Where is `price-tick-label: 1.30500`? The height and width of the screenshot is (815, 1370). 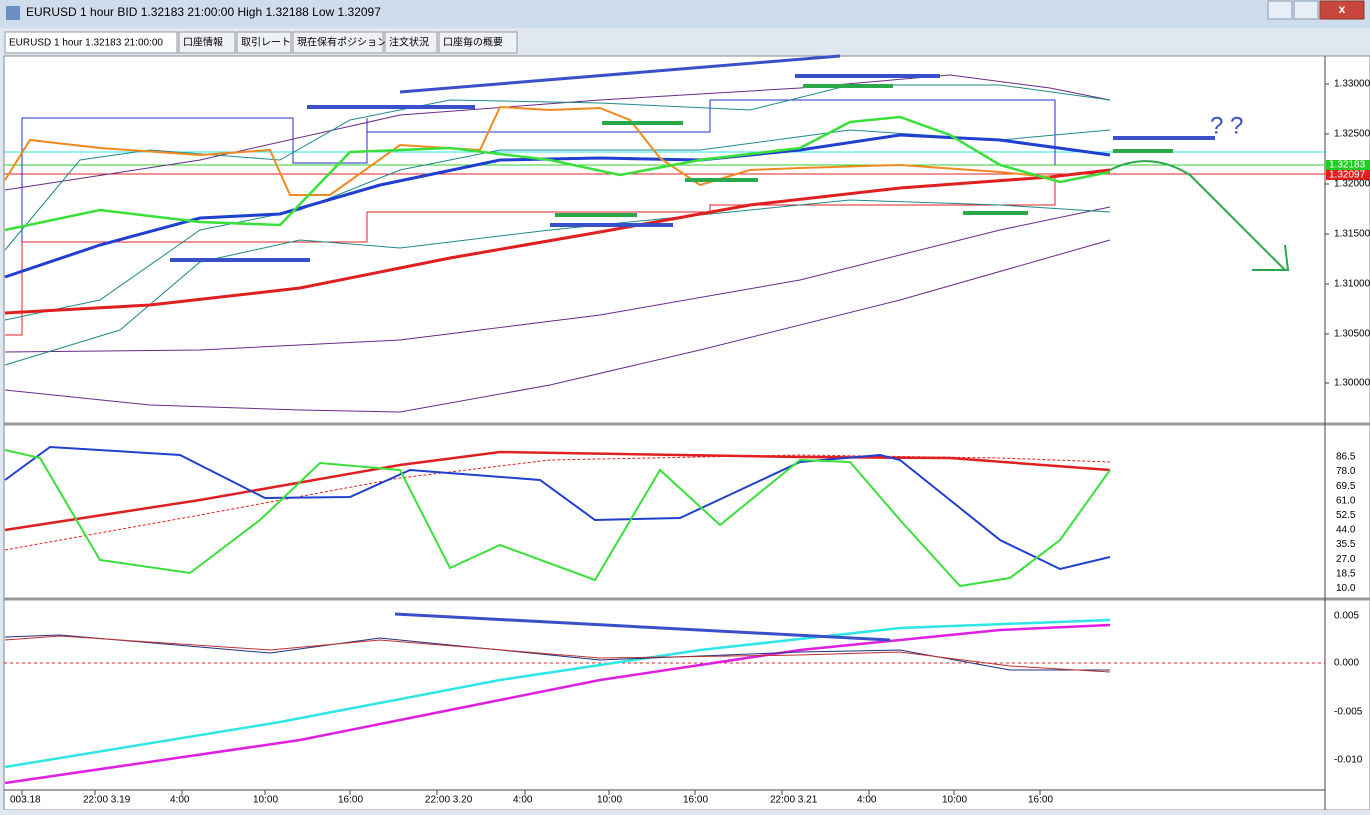
price-tick-label: 1.30500 is located at coordinates (1352, 334).